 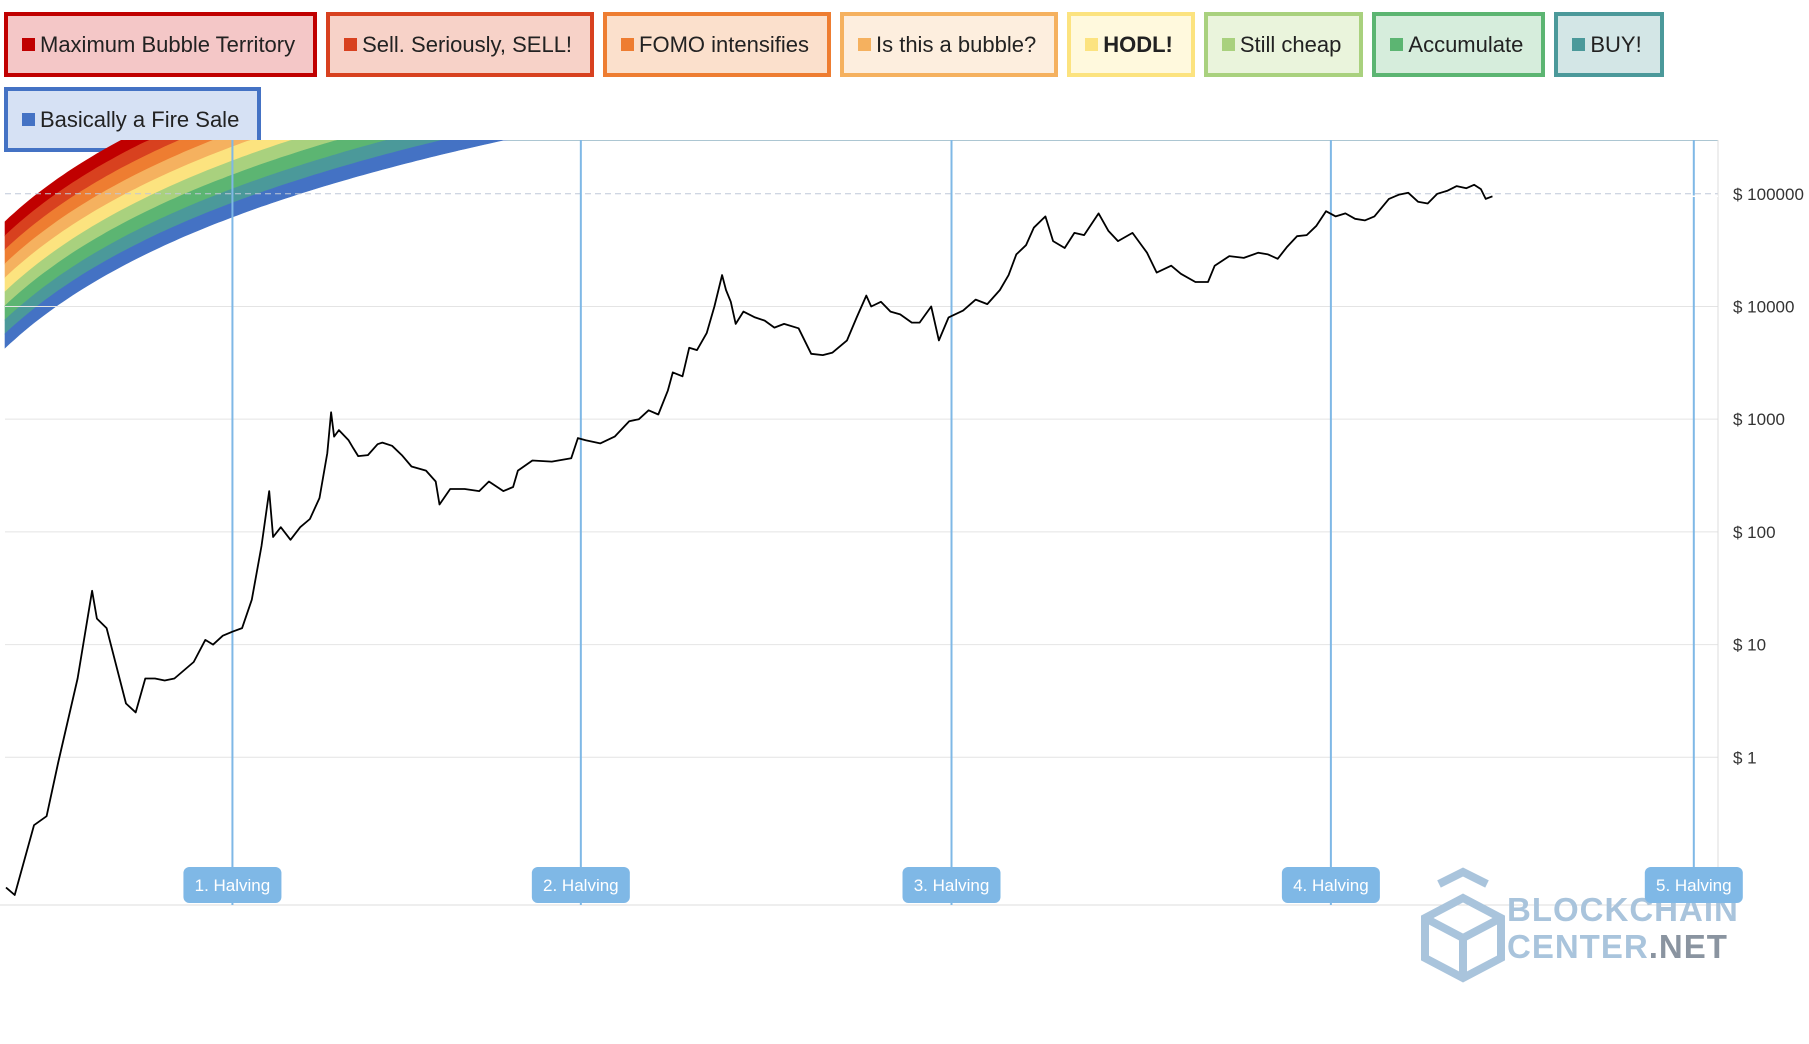 I want to click on halving-label: 2. Halving, so click(x=581, y=885).